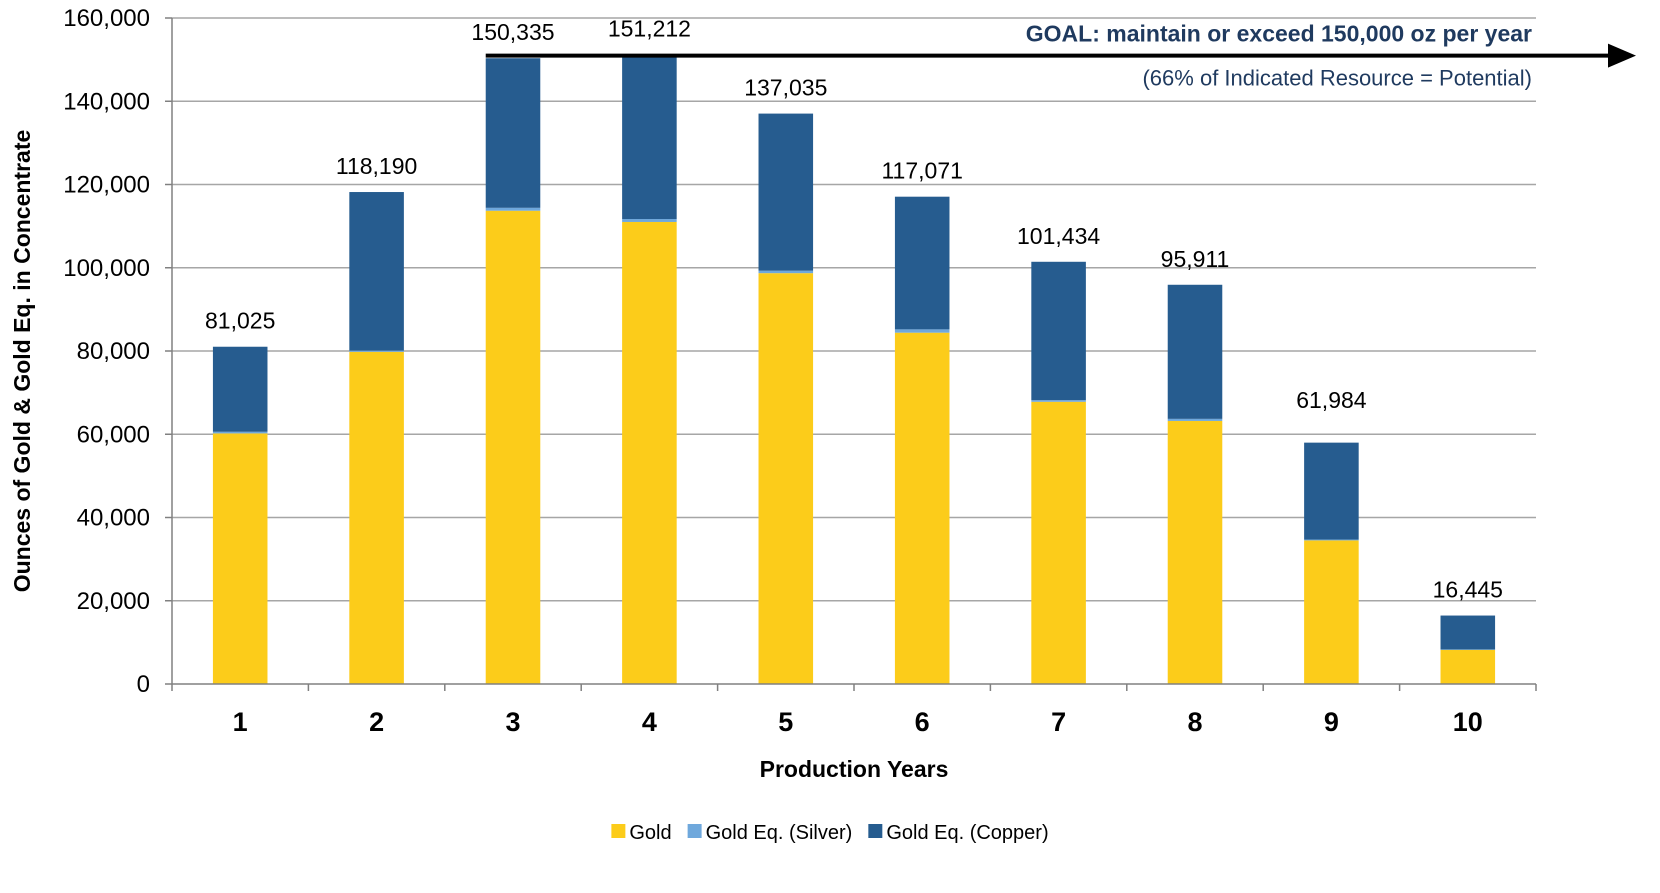  I want to click on x-tick-label: 9, so click(1331, 722).